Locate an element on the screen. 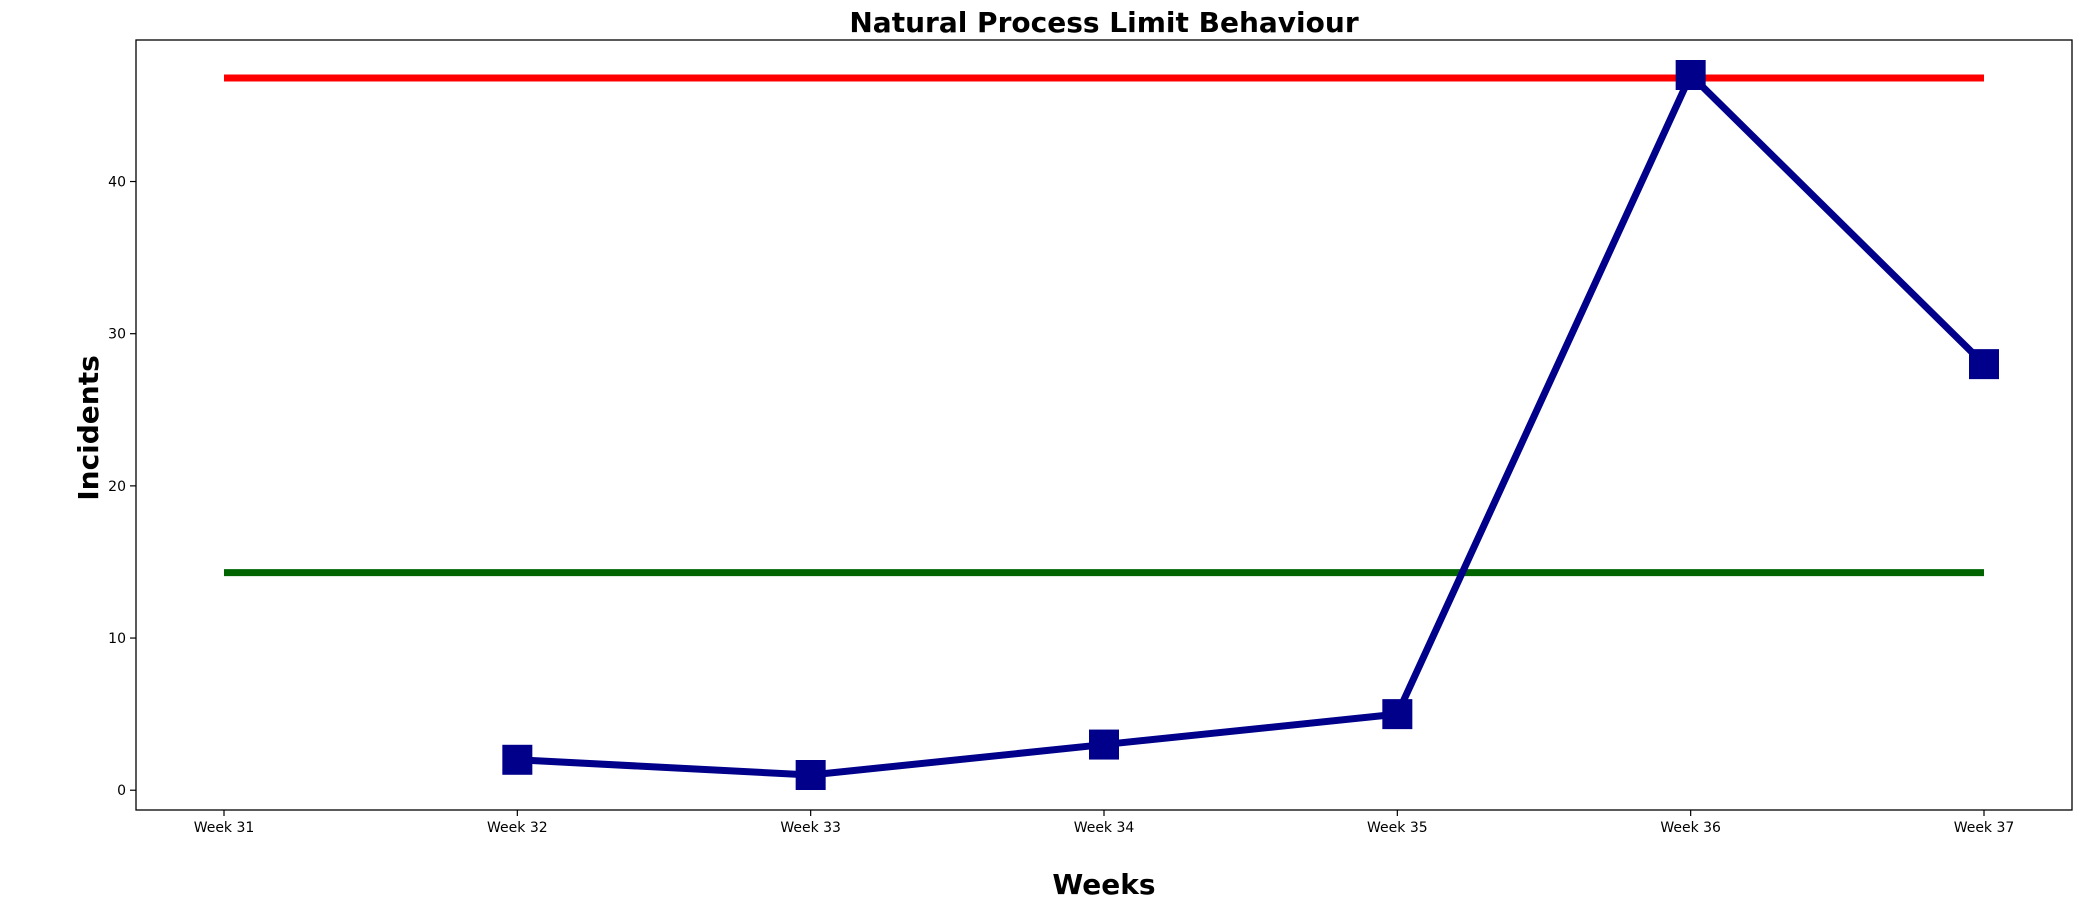  y-tick-label: 20 is located at coordinates (117, 487).